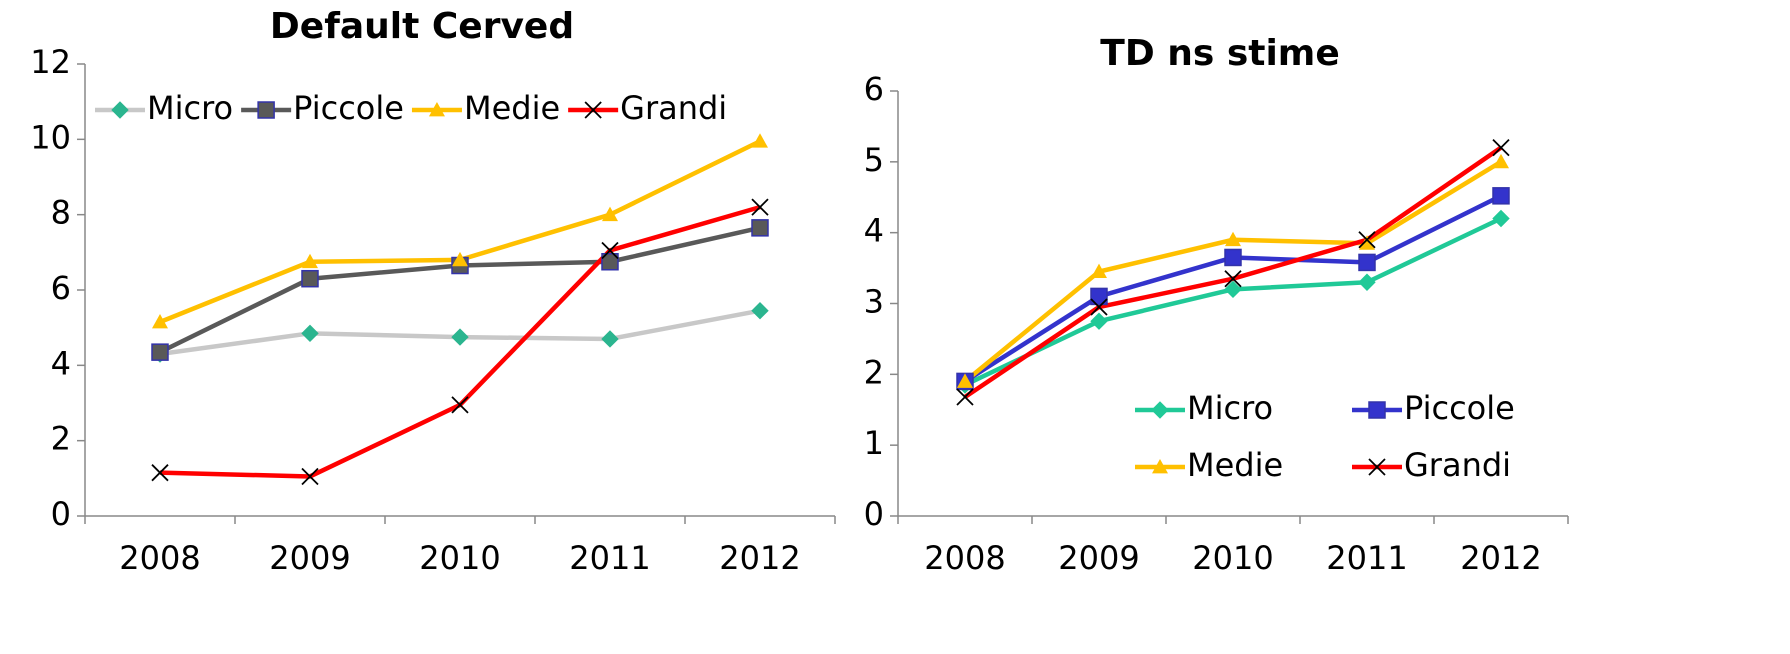 The width and height of the screenshot is (1790, 654). I want to click on y-tick-label: 1, so click(874, 443).